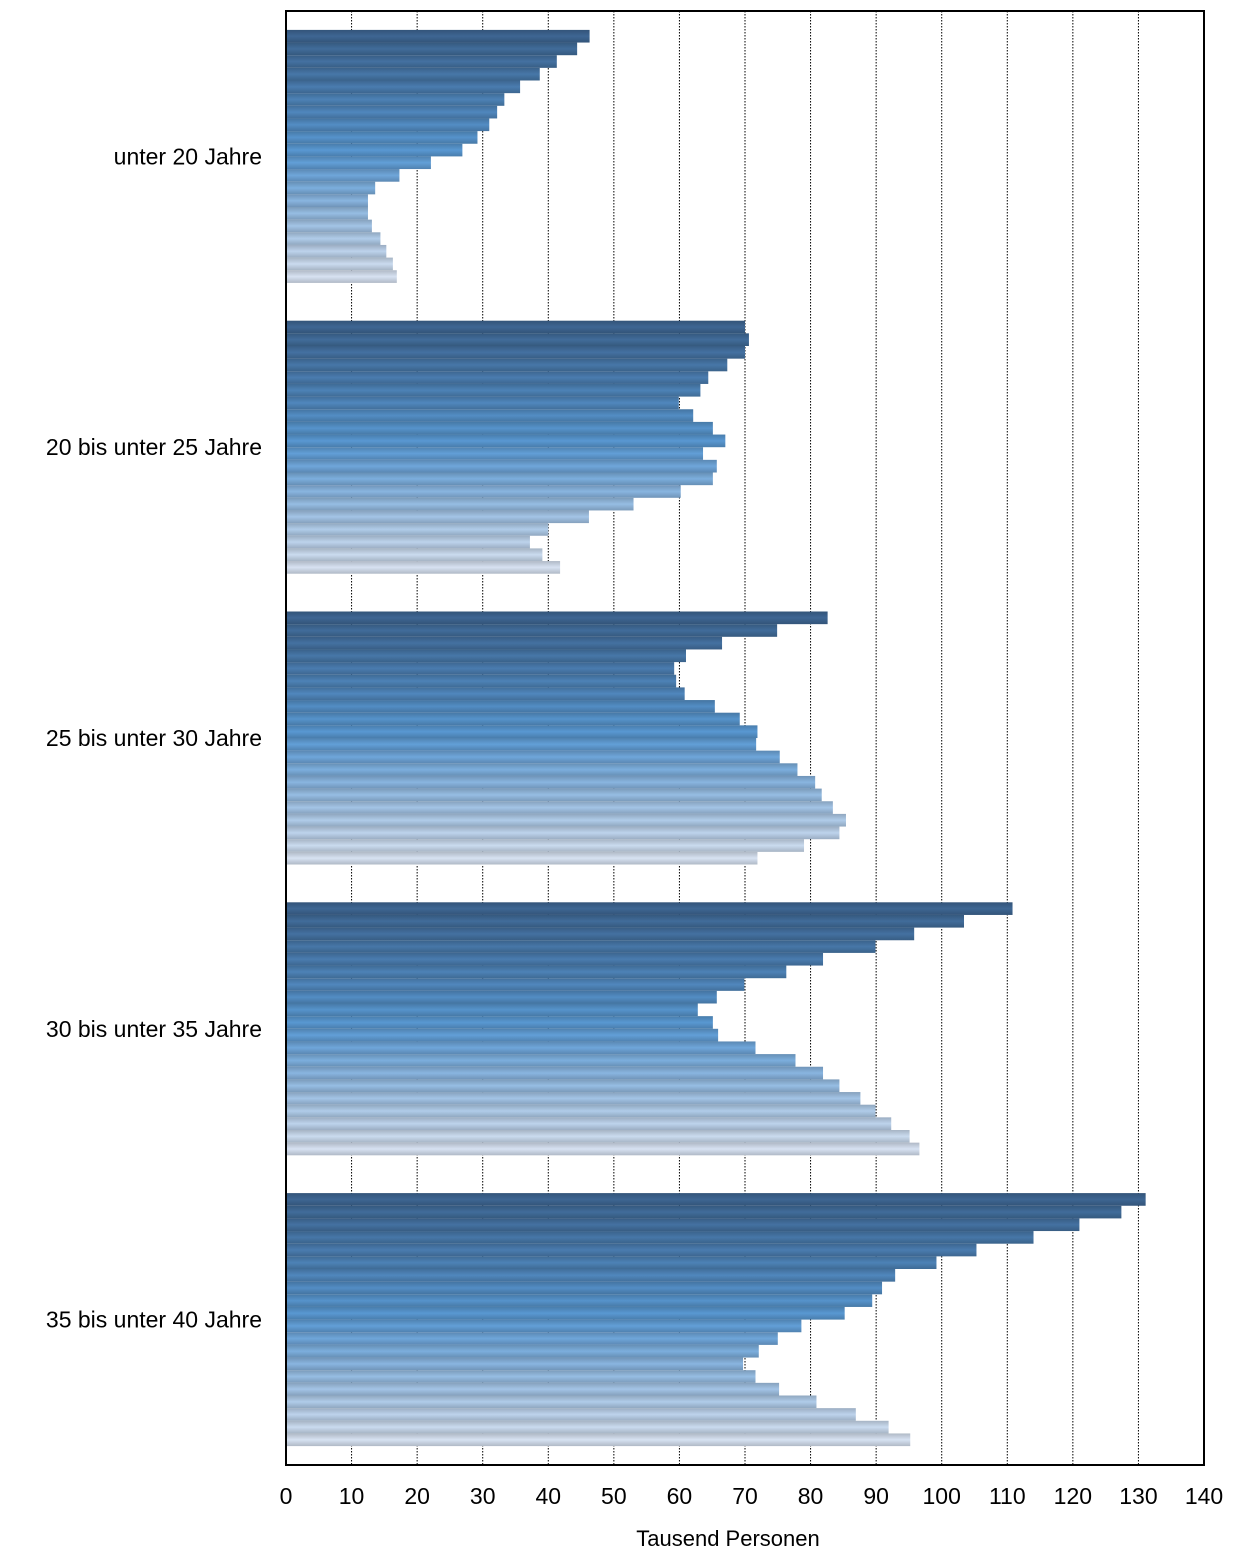 The width and height of the screenshot is (1242, 1562). Describe the element at coordinates (352, 1496) in the screenshot. I see `x-tick-label: 10` at that location.